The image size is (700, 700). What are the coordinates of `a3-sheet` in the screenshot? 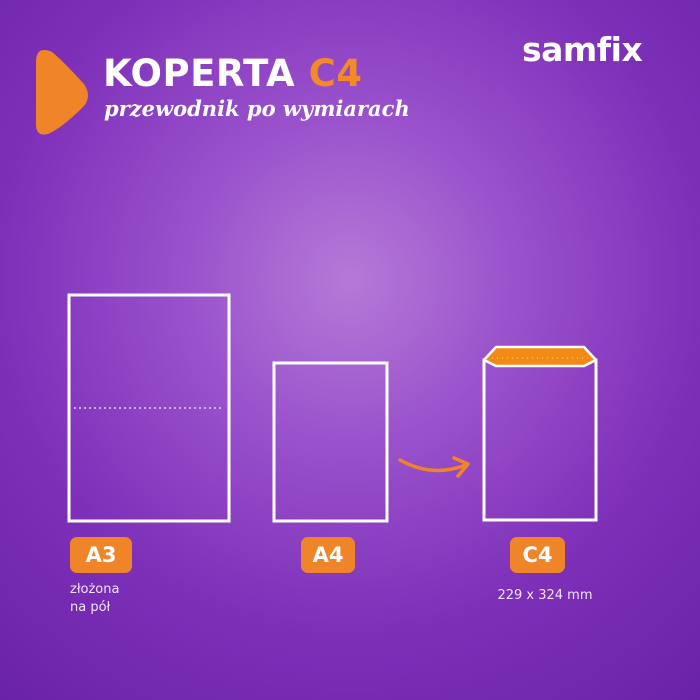 It's located at (149, 408).